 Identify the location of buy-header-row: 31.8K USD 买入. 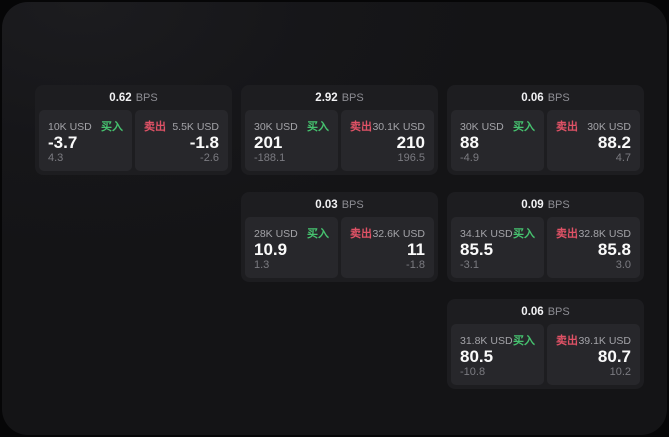
(497, 340).